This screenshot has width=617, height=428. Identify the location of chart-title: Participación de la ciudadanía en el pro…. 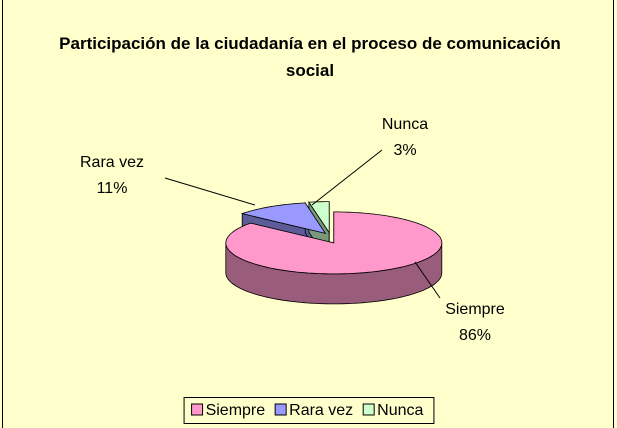
(310, 57).